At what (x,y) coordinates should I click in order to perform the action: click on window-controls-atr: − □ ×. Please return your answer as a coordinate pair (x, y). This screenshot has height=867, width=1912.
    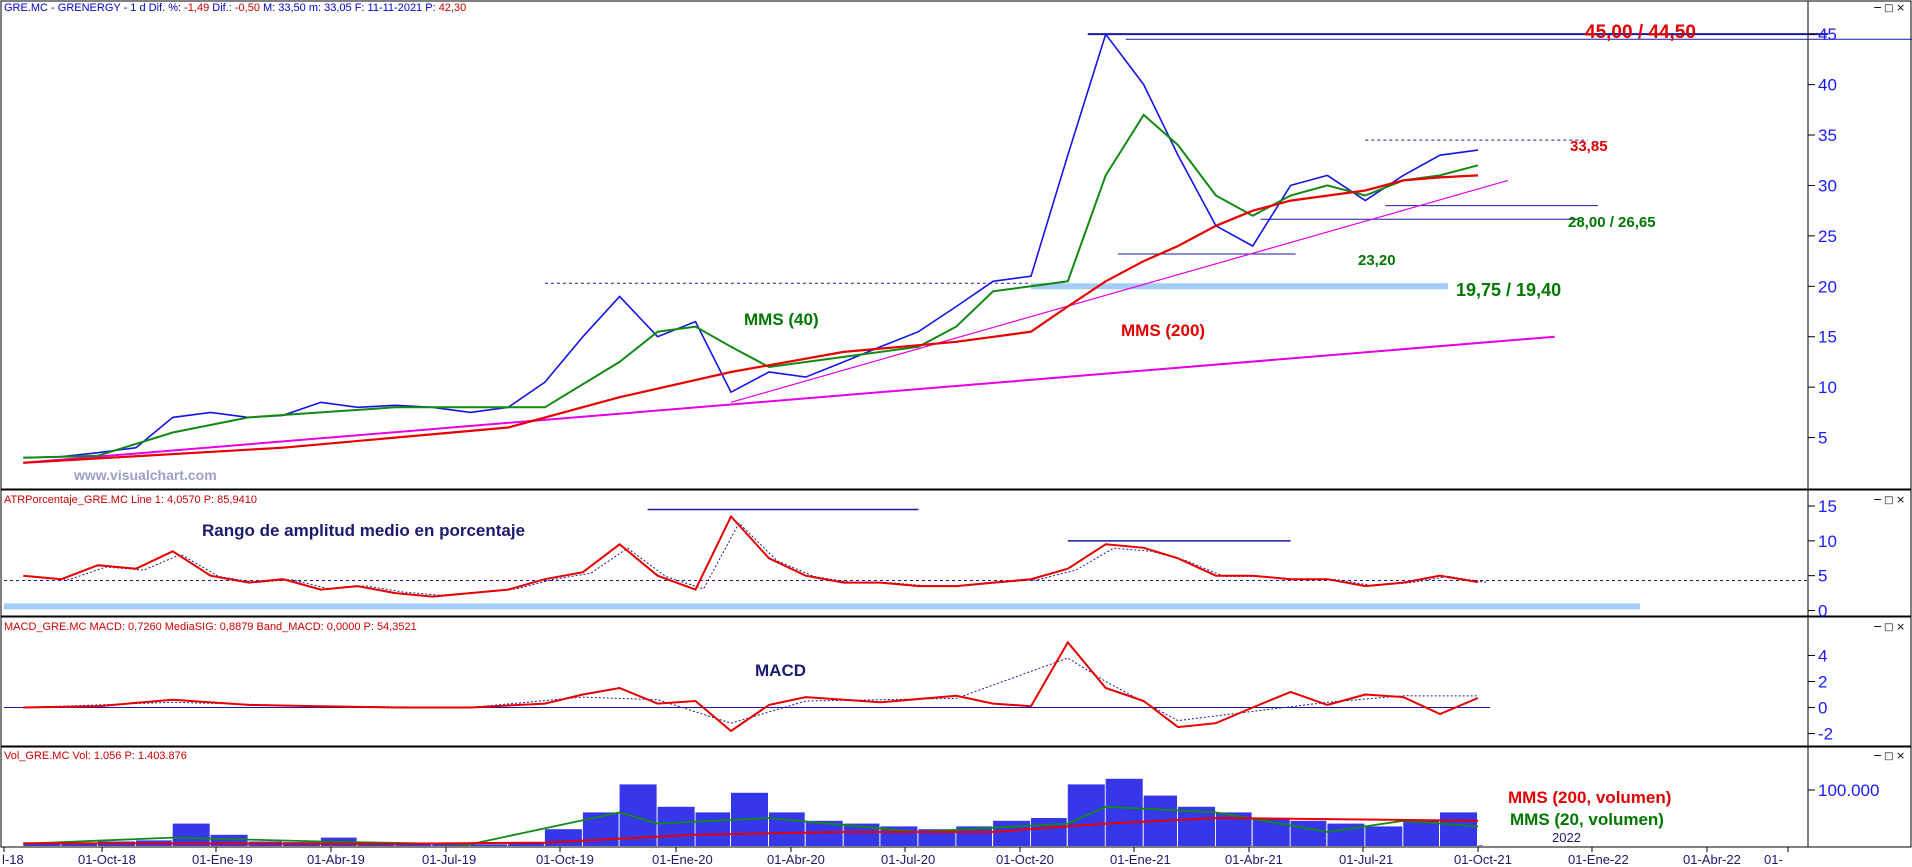
    Looking at the image, I should click on (1889, 499).